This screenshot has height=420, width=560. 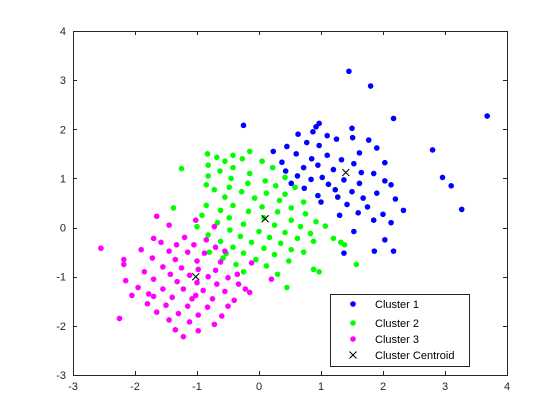 What do you see at coordinates (353, 355) in the screenshot?
I see `legend-marker-centroid-x-icon` at bounding box center [353, 355].